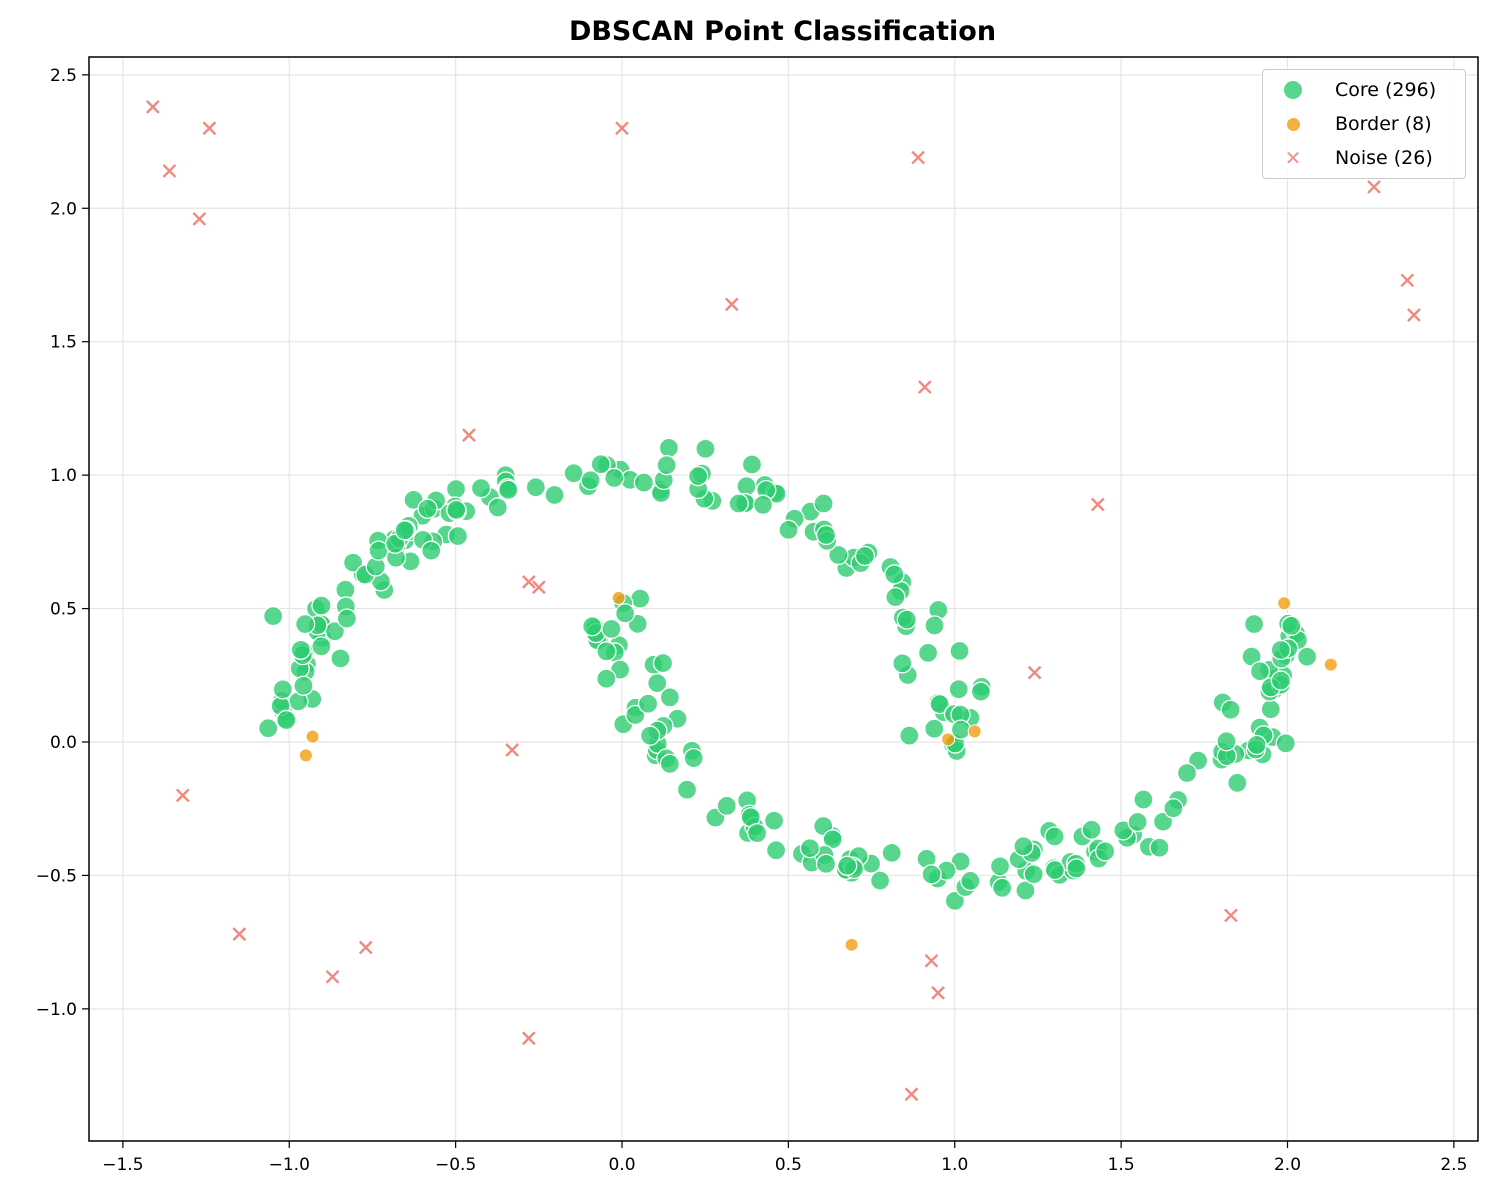 This screenshot has width=1500, height=1200. What do you see at coordinates (63, 76) in the screenshot?
I see `y-tick-label: 2.5` at bounding box center [63, 76].